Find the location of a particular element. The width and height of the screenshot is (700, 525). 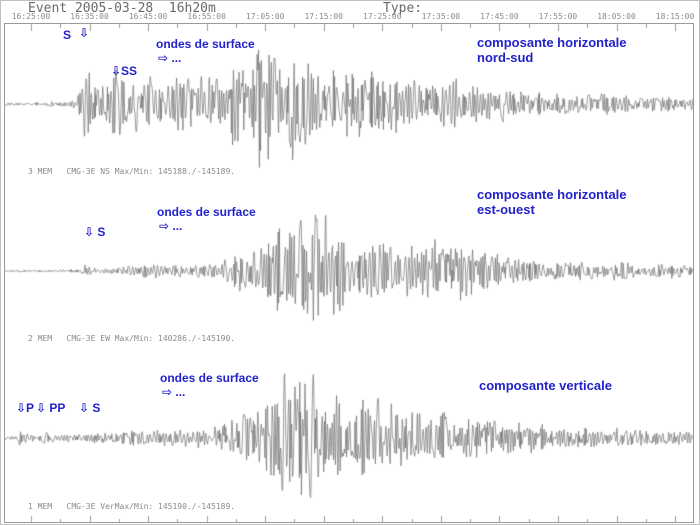

component-label-ver: composante verticale is located at coordinates (545, 385).